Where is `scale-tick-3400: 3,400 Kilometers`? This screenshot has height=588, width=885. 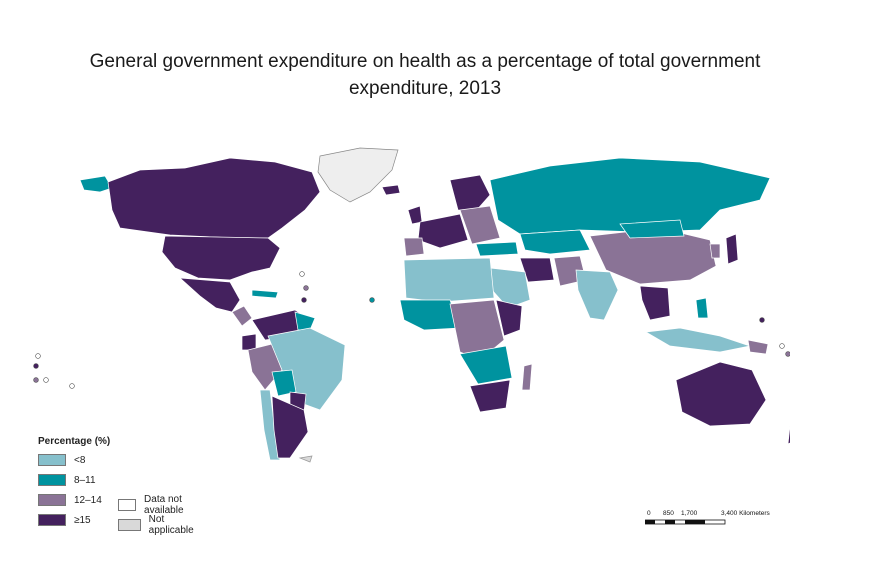
scale-tick-3400: 3,400 Kilometers is located at coordinates (745, 513).